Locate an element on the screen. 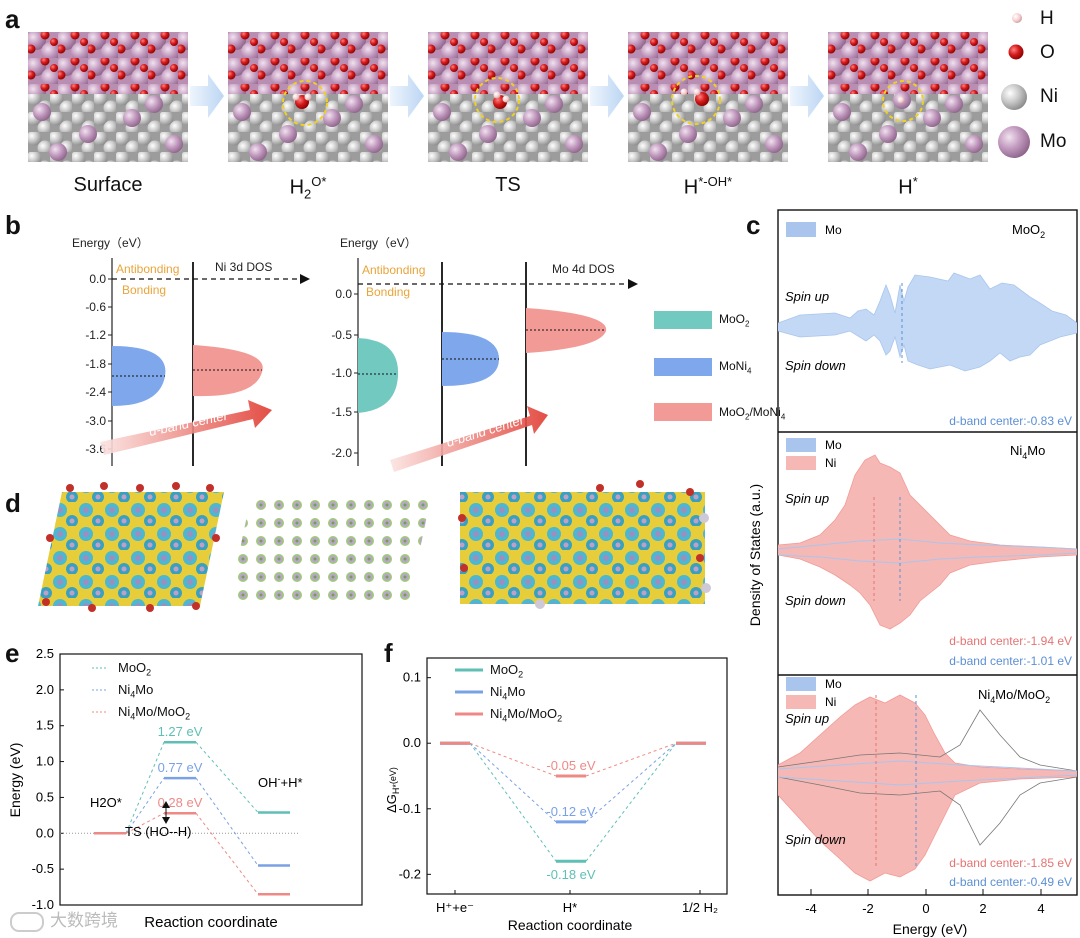  c-xlabel: Energy (eV) is located at coordinates (930, 929).